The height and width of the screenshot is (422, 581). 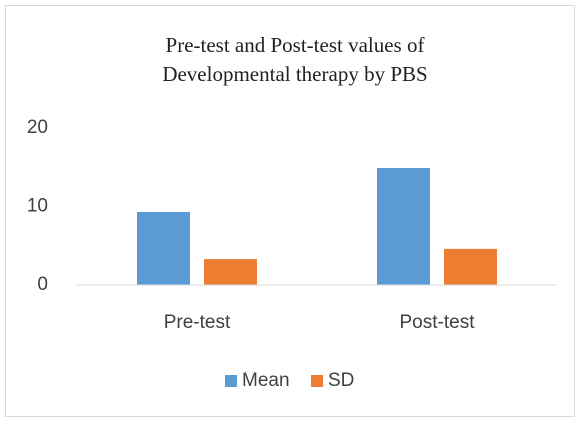 I want to click on chart-title: Developmental therapy by PBS, so click(x=294, y=74).